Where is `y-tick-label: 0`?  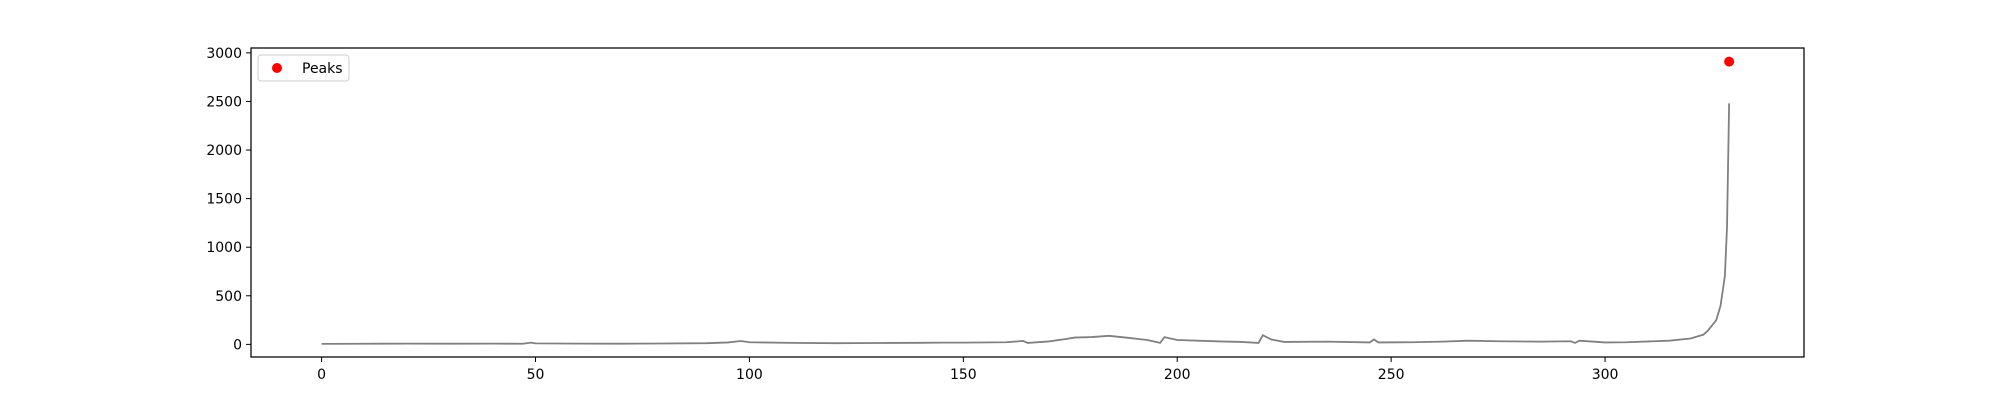
y-tick-label: 0 is located at coordinates (237, 345).